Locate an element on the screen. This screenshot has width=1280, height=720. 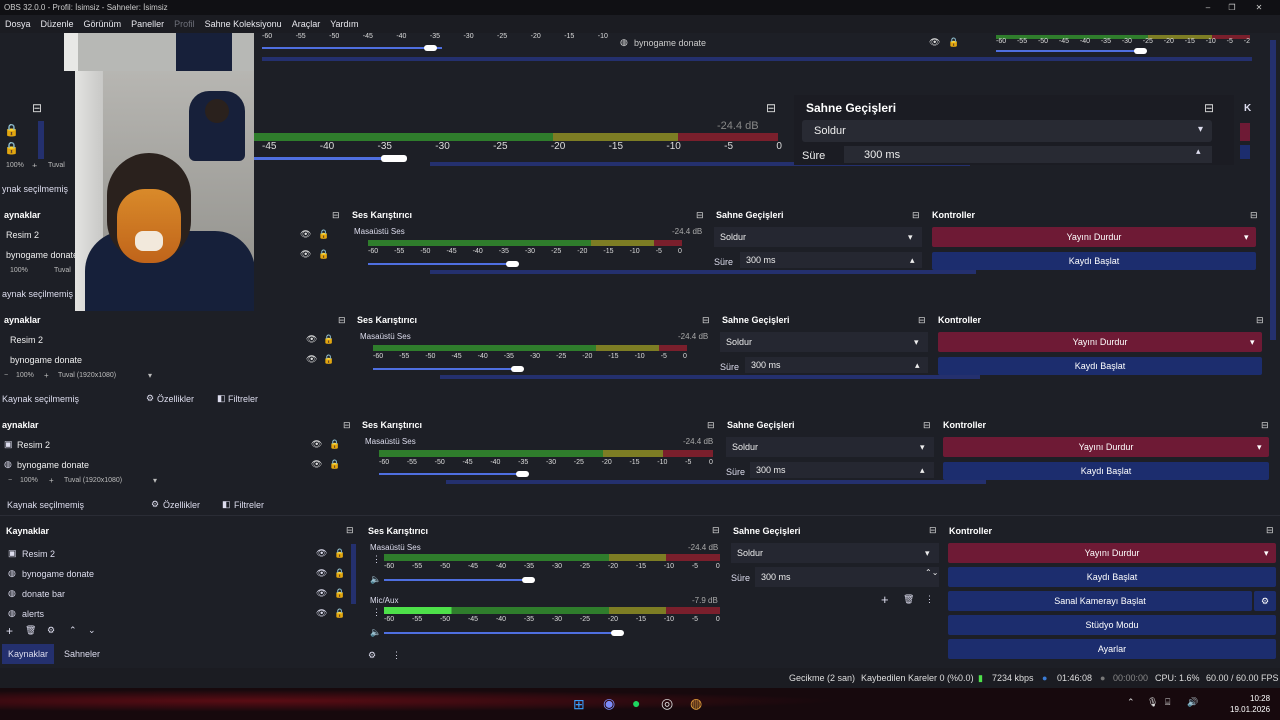
network-icon: ⌸ is located at coordinates (1168, 702).